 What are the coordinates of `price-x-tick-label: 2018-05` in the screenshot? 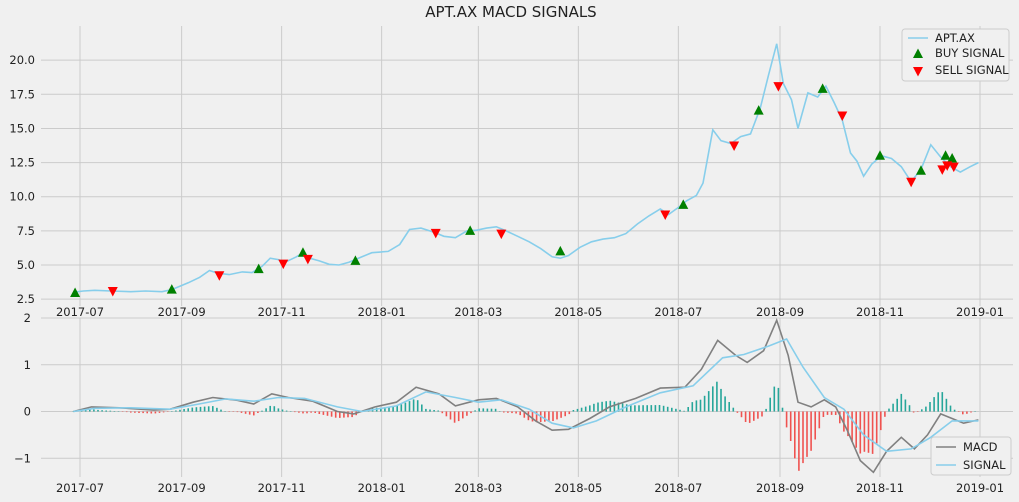 It's located at (578, 312).